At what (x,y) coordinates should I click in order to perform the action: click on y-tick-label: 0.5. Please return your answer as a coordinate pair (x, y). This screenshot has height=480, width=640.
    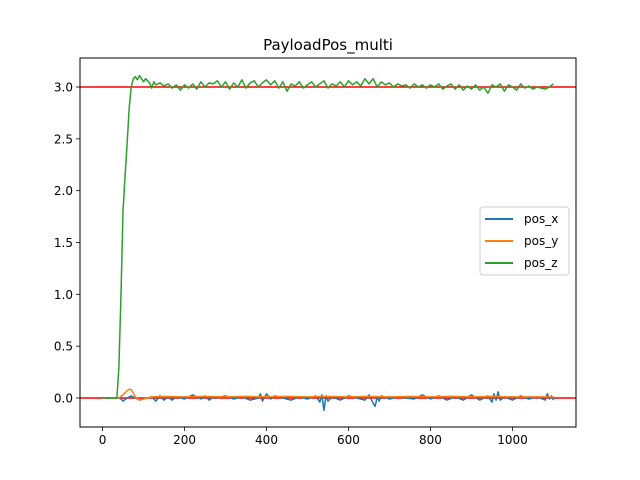
    Looking at the image, I should click on (63, 347).